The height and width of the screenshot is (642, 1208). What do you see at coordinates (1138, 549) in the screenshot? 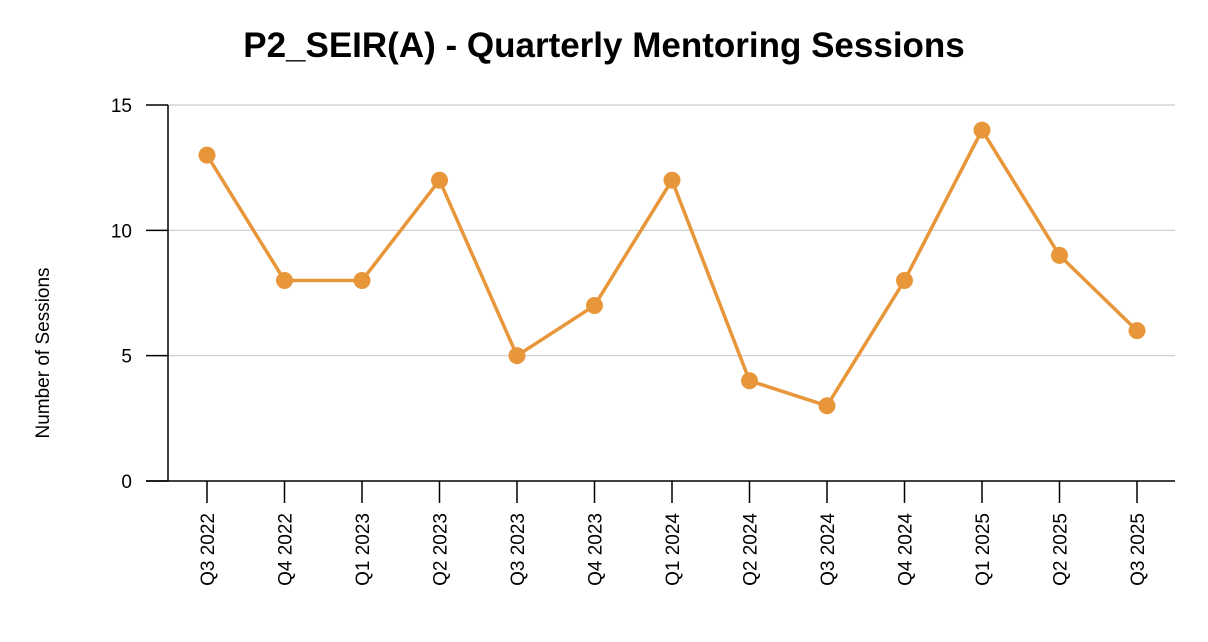
I see `x-tick-label: Q3 2025` at bounding box center [1138, 549].